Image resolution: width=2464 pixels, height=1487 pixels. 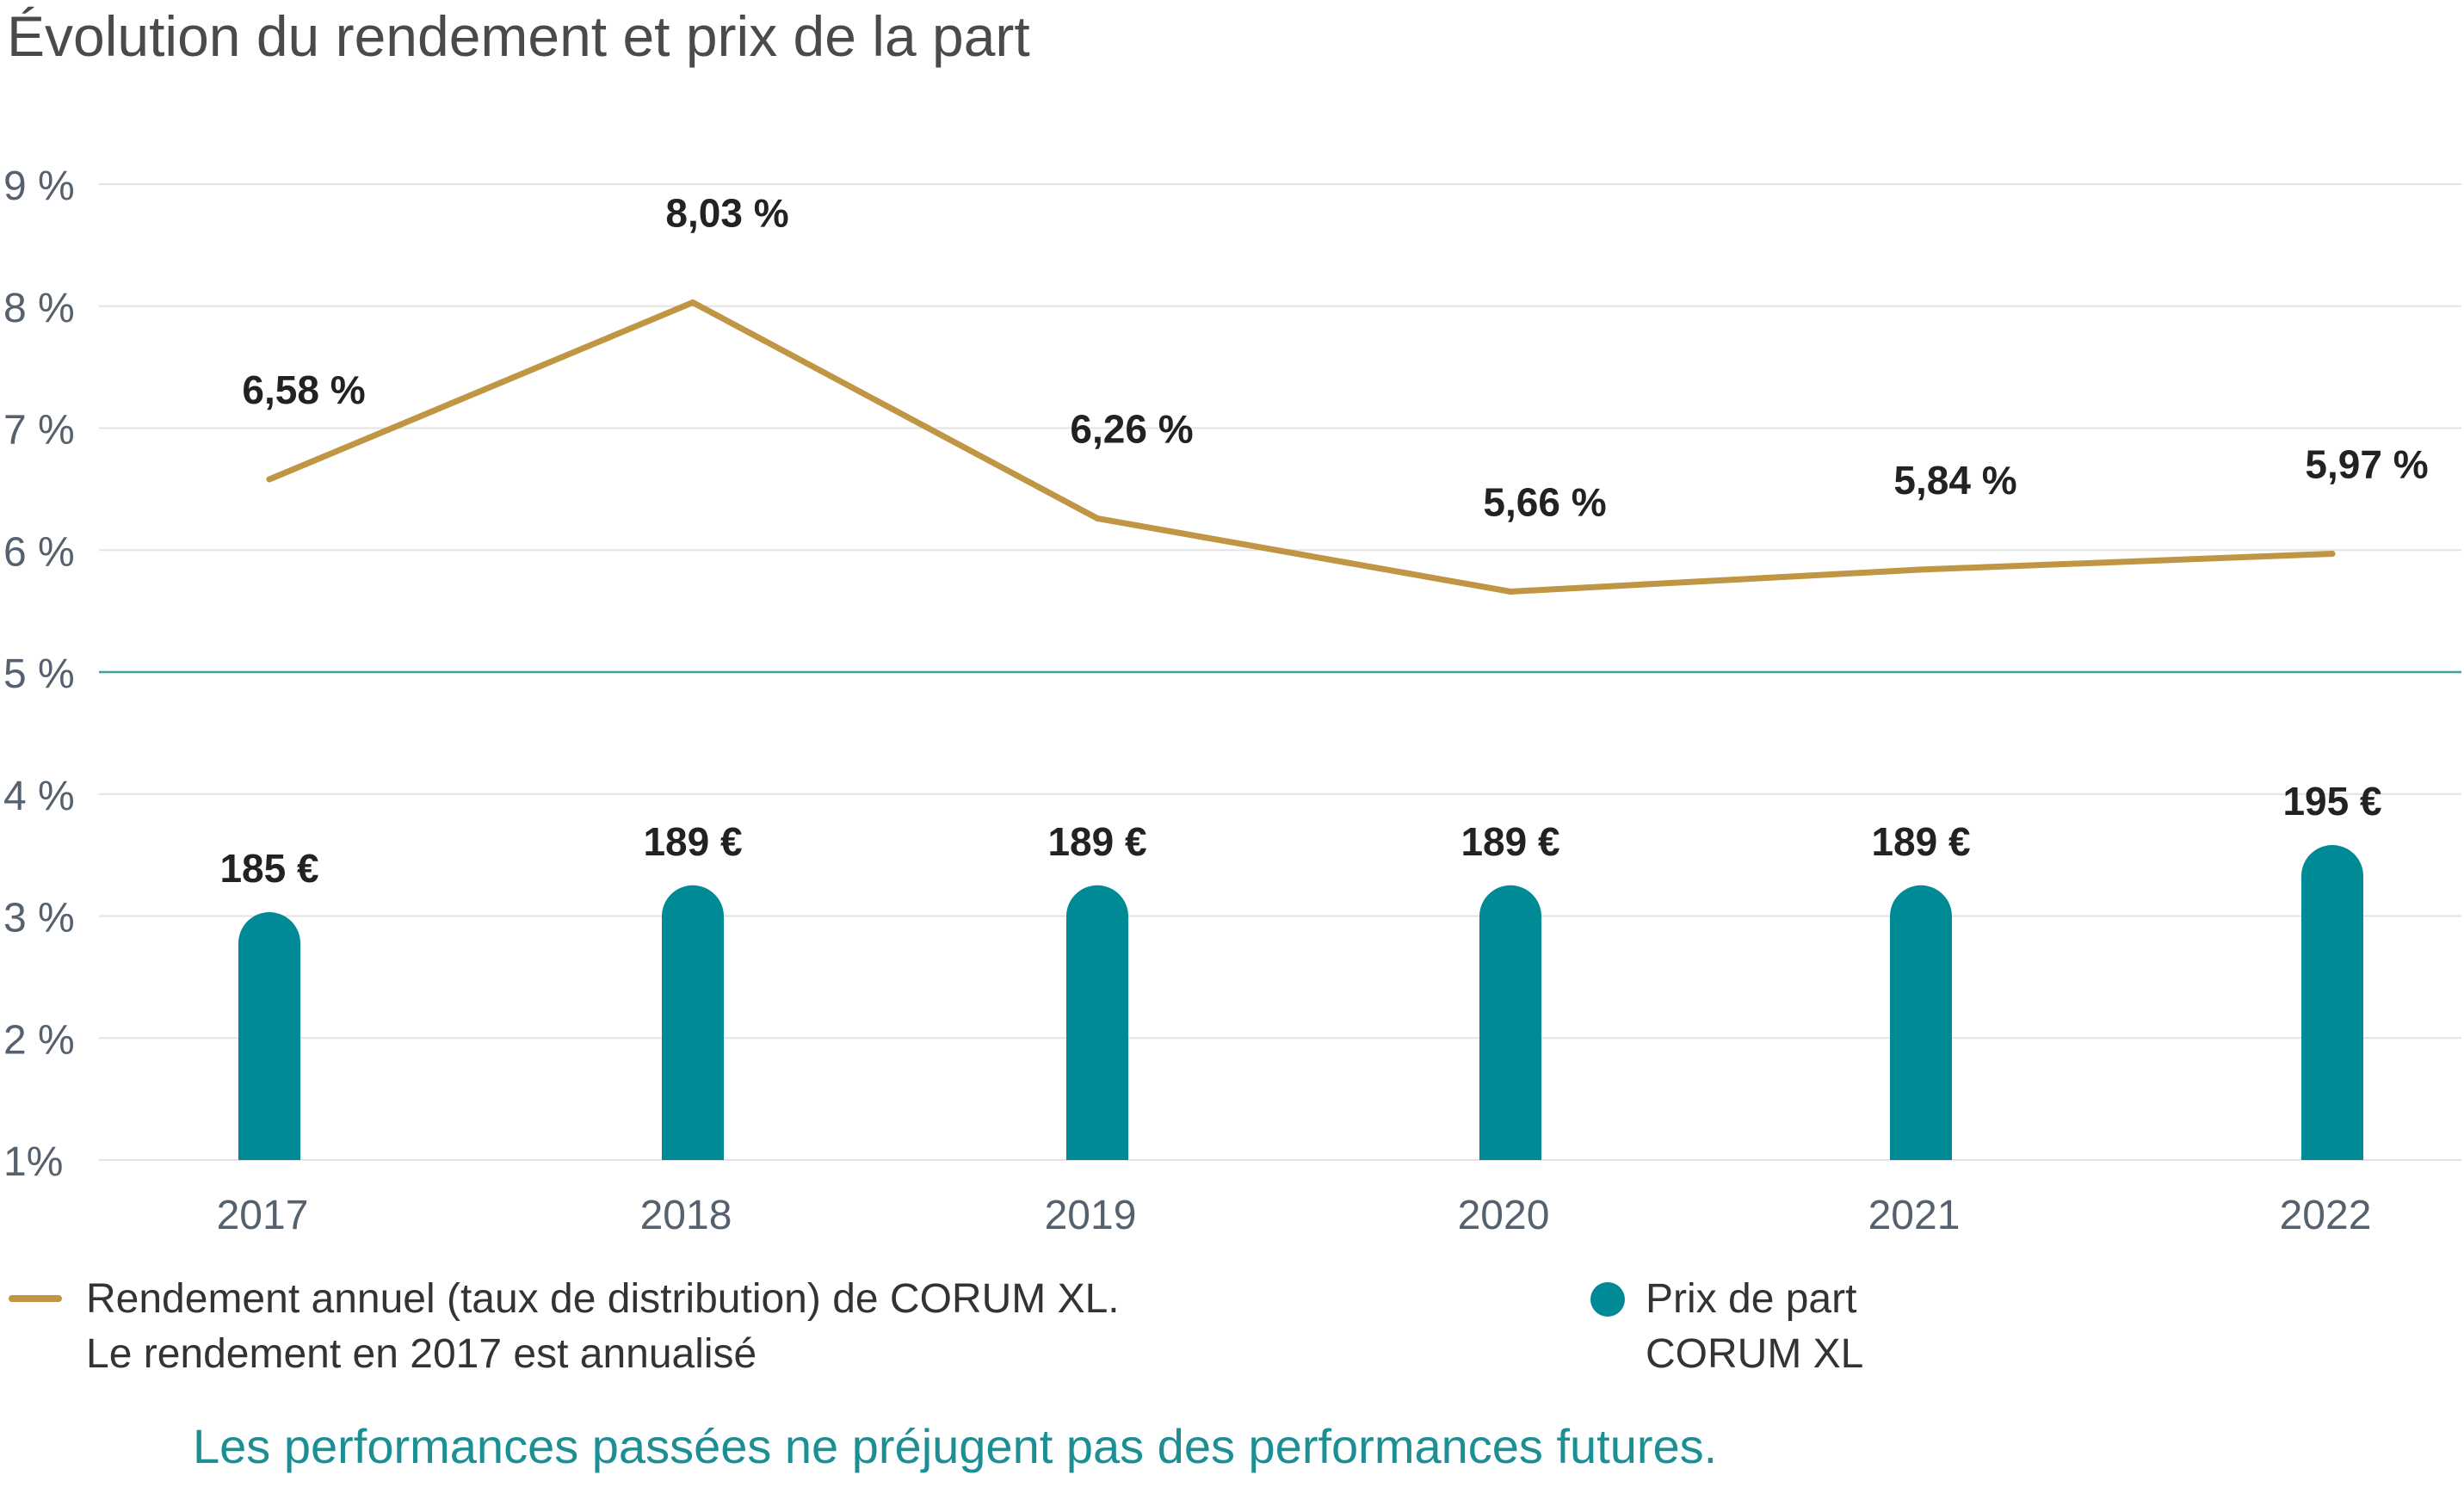 What do you see at coordinates (1754, 1327) in the screenshot?
I see `legend-bar-entry: Prix de part CORUM XL` at bounding box center [1754, 1327].